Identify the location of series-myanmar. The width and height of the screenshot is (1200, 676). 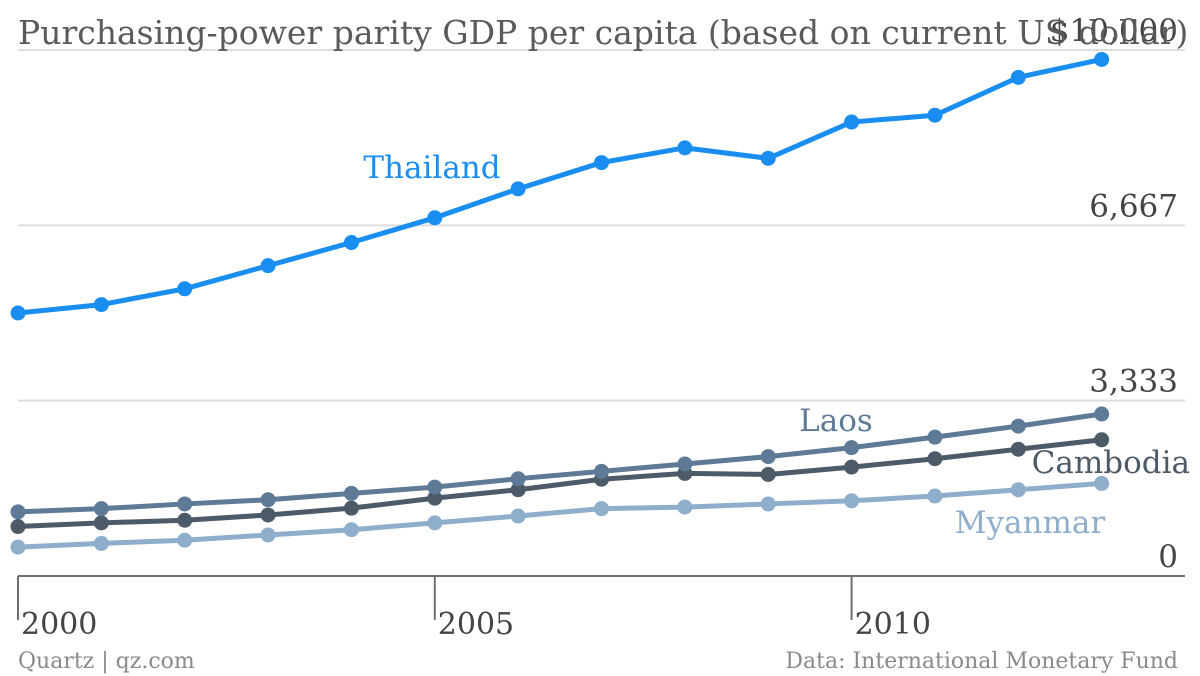
(560, 515).